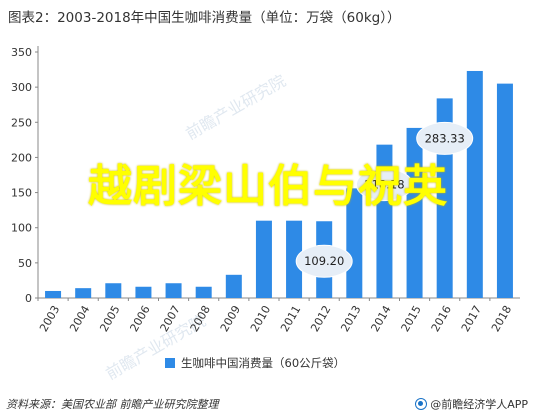 The width and height of the screenshot is (536, 416). Describe the element at coordinates (79, 318) in the screenshot. I see `x-tick-label: 2004` at that location.